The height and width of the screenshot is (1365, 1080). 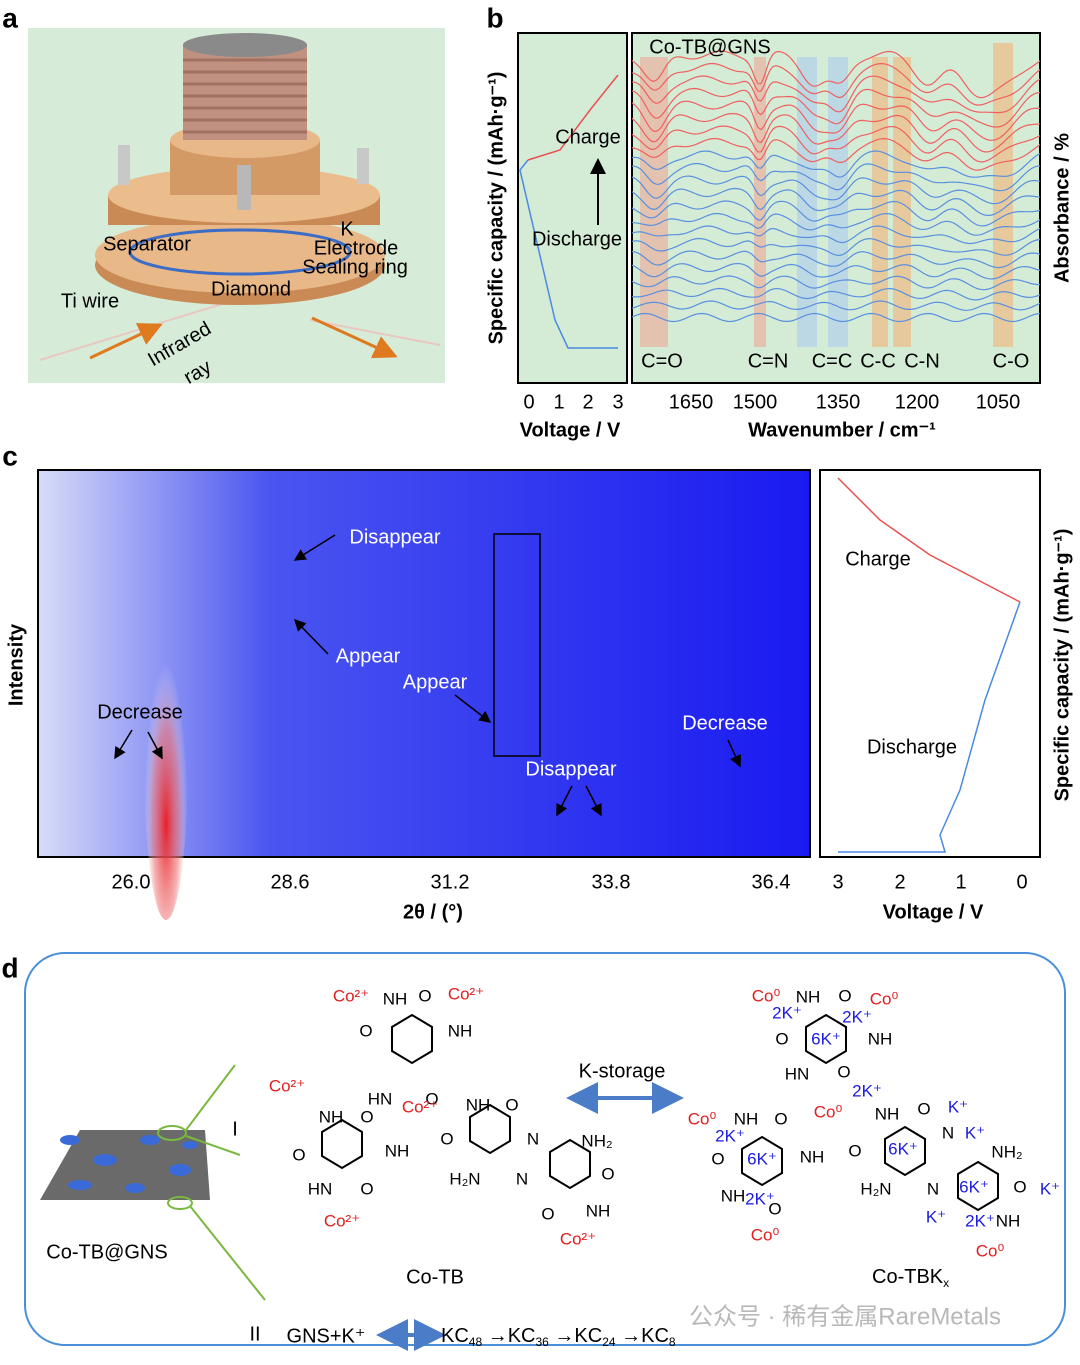 I want to click on formula: KC48 →KC36 →KC24 →KC8, so click(x=558, y=1337).